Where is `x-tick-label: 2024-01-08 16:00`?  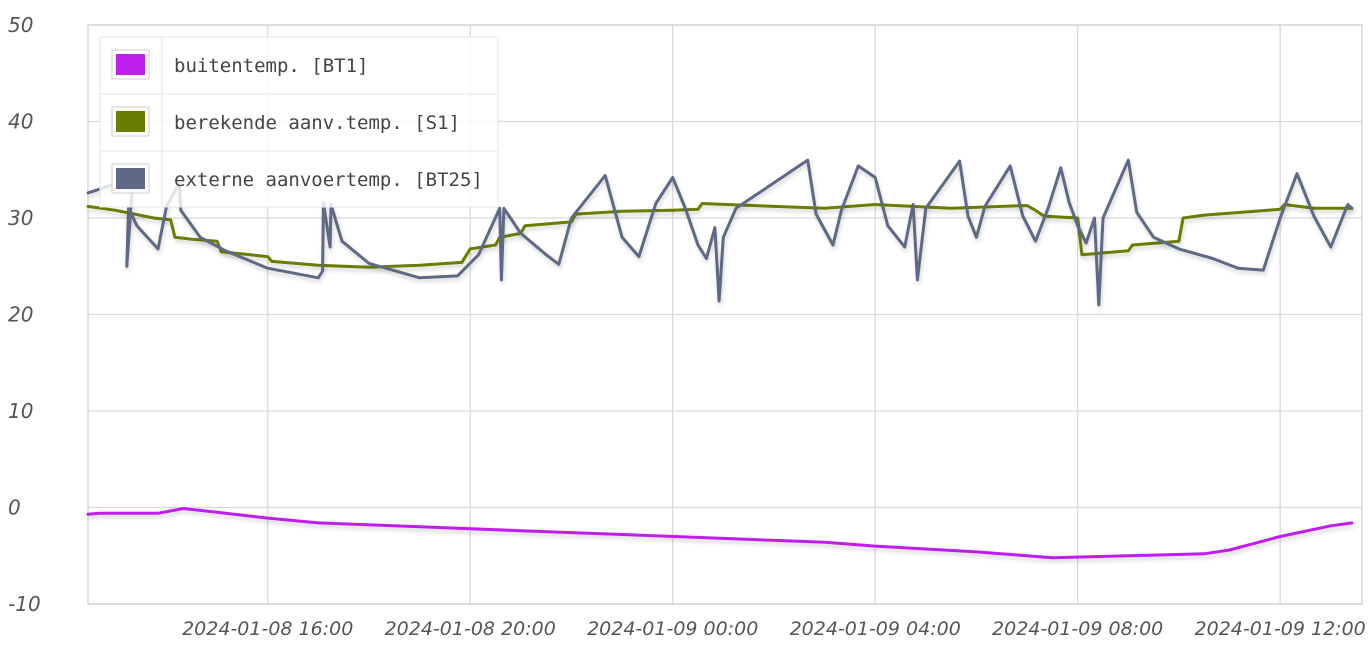
x-tick-label: 2024-01-08 16:00 is located at coordinates (267, 629).